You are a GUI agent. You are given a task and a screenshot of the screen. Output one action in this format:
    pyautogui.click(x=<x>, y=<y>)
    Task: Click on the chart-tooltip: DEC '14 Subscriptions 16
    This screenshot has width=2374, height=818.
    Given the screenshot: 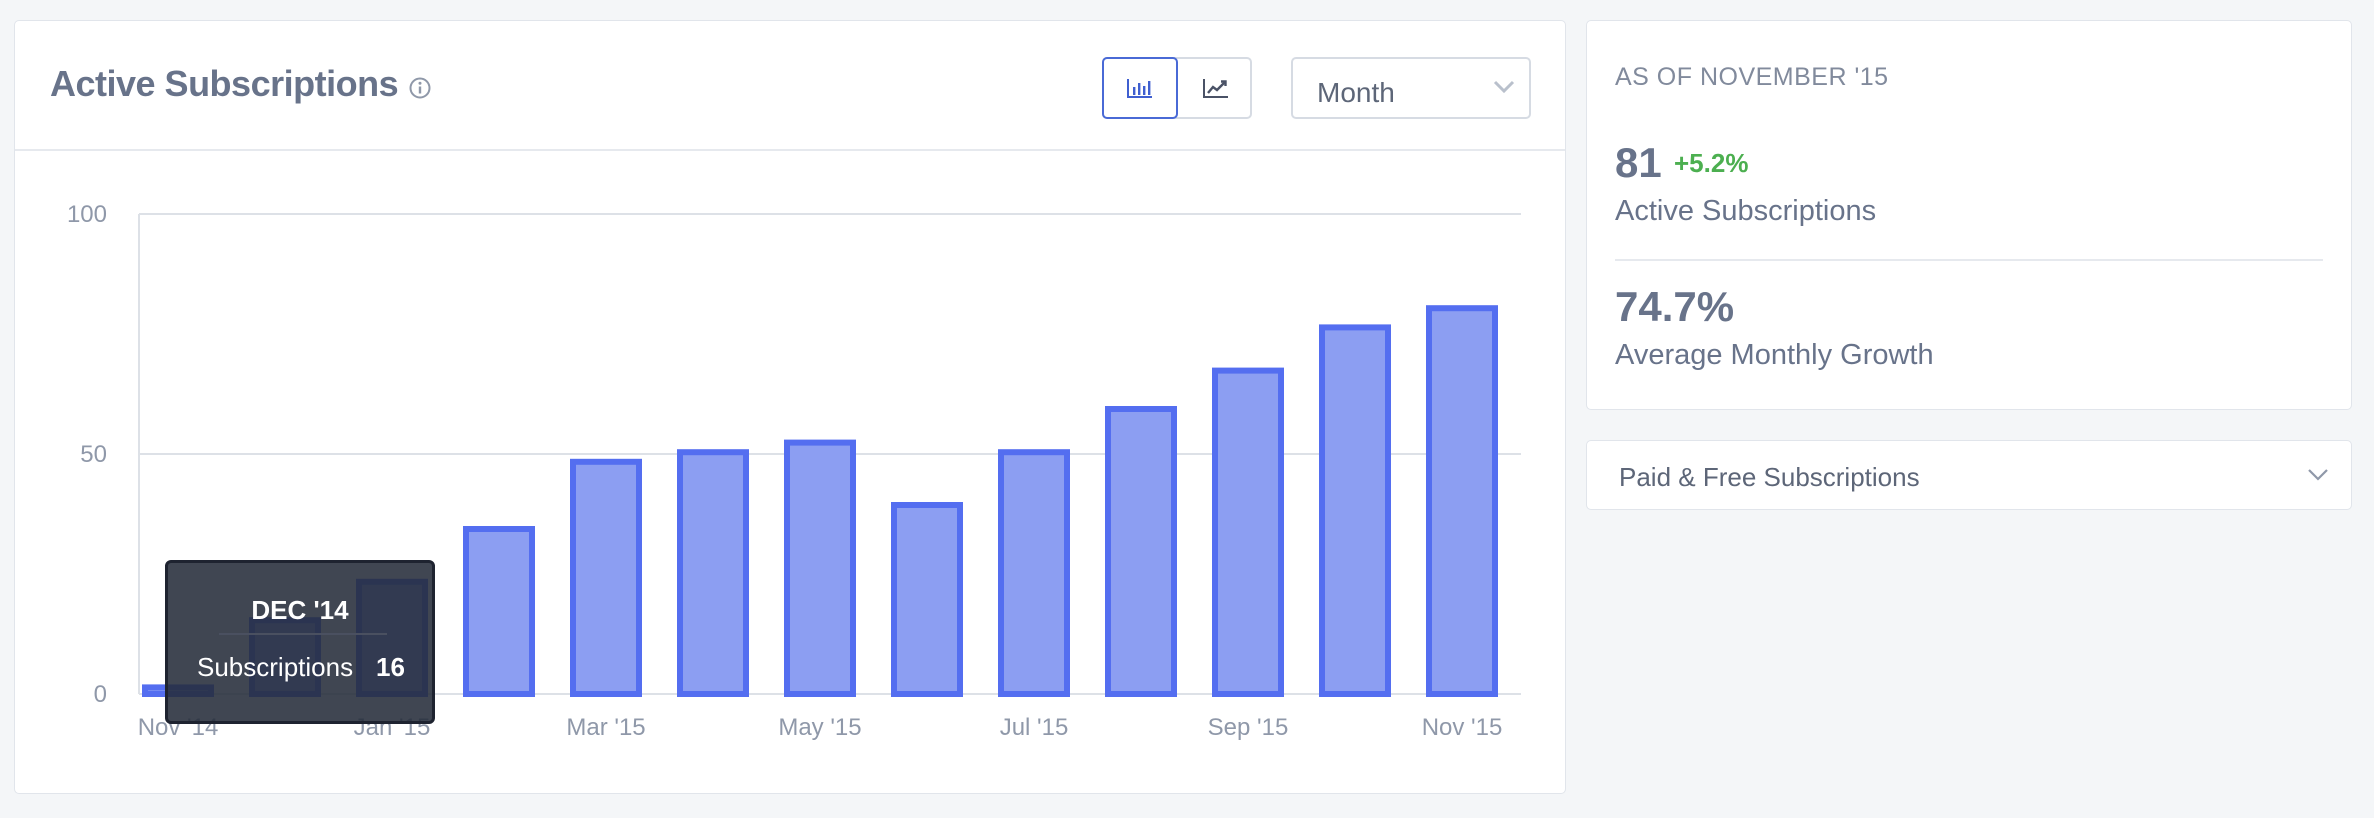 What is the action you would take?
    pyautogui.click(x=300, y=642)
    